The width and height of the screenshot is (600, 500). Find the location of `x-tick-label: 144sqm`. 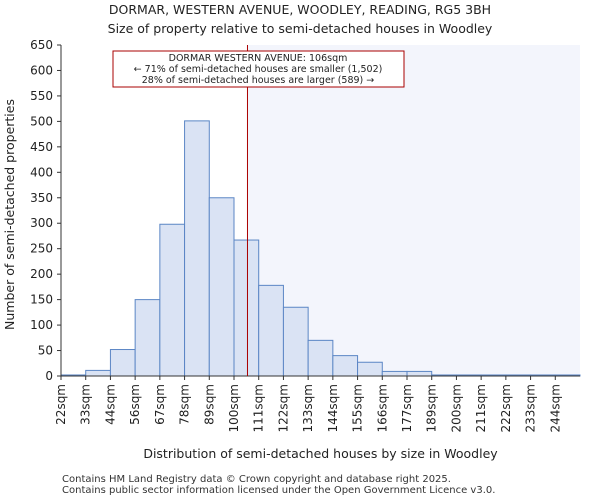

x-tick-label: 144sqm is located at coordinates (333, 408).